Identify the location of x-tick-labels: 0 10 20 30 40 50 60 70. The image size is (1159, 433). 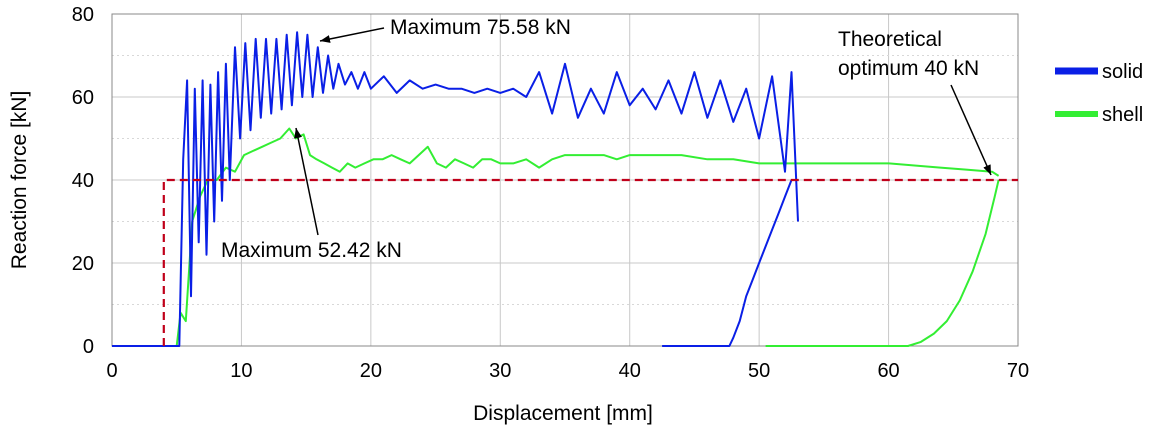
(567, 371).